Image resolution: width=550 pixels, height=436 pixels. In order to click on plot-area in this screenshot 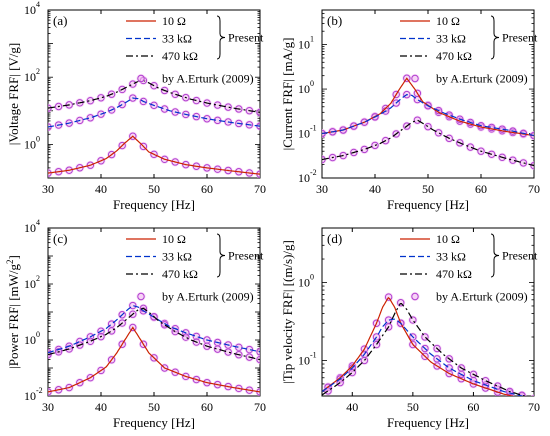, I will do `click(154, 348)`.